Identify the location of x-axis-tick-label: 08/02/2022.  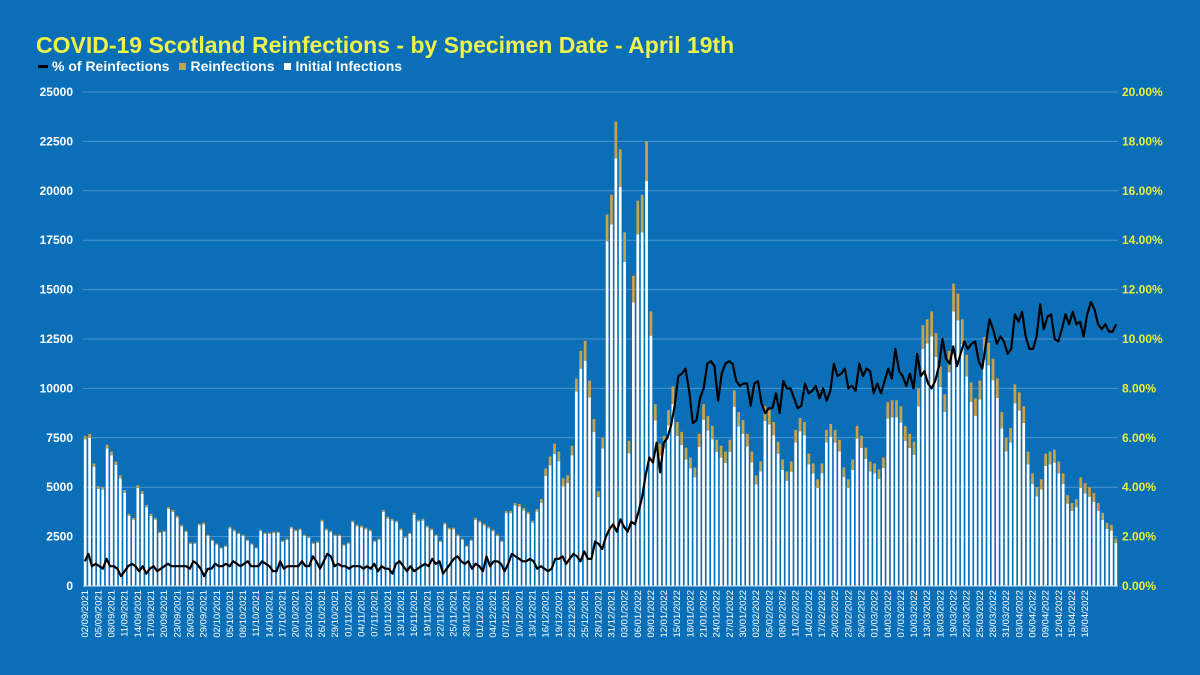
(783, 614).